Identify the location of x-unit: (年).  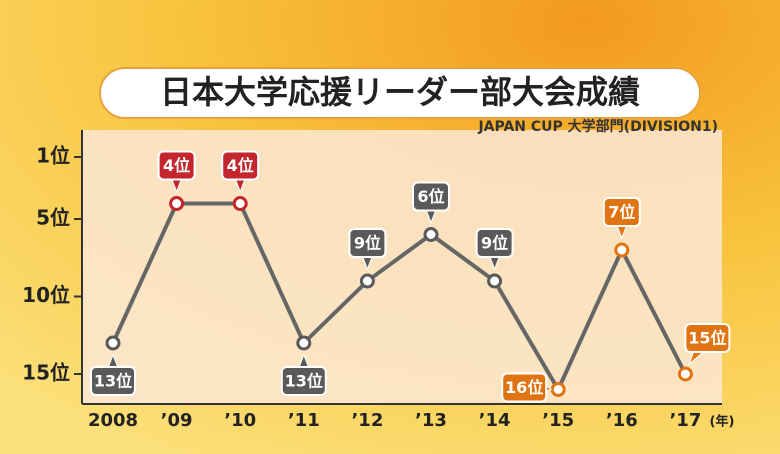
(722, 422).